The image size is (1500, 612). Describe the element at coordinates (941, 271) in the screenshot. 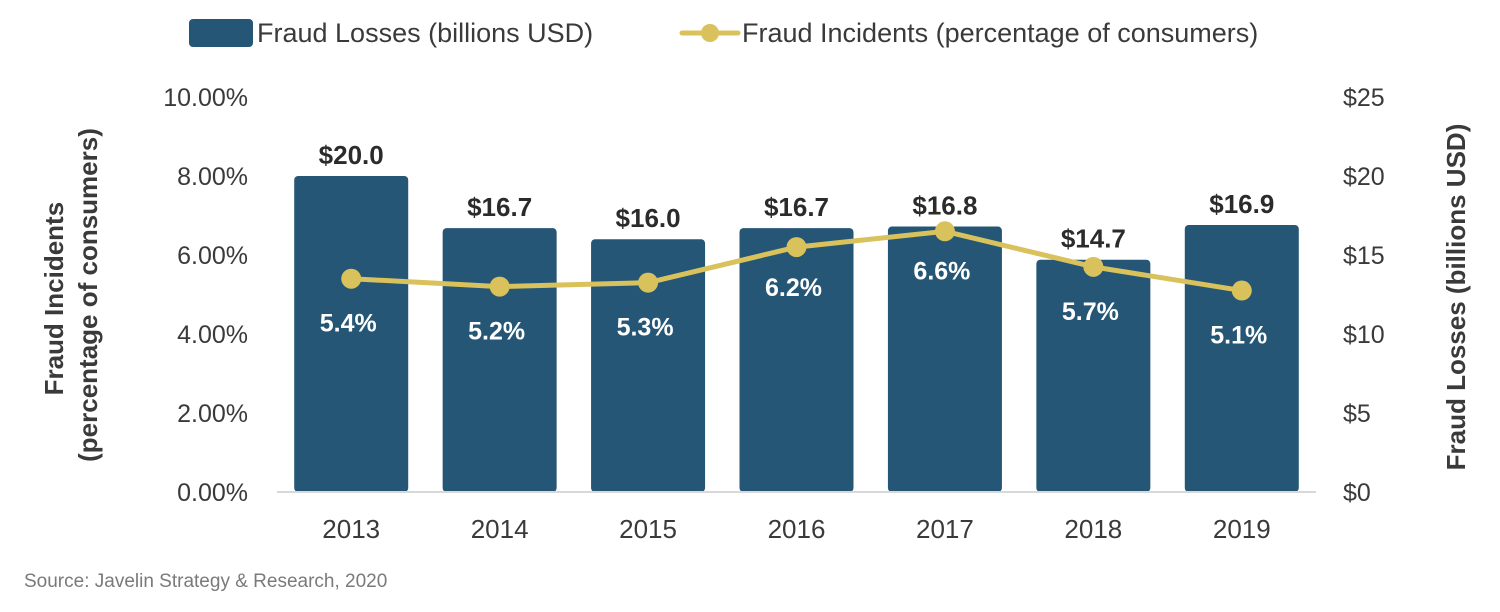

I see `incident-value-label: 6.6%` at that location.